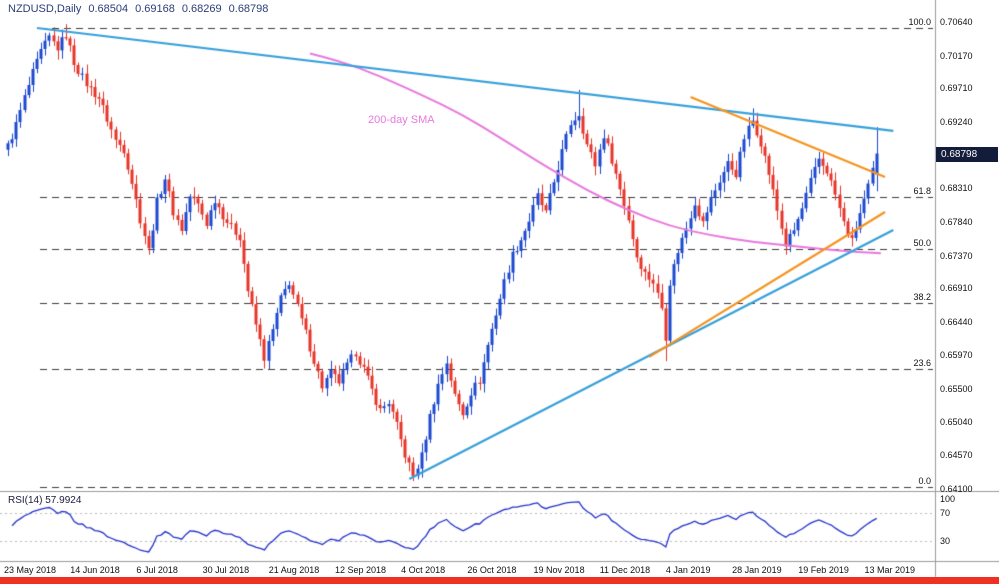  What do you see at coordinates (922, 243) in the screenshot?
I see `fib-level-label: 50.0` at bounding box center [922, 243].